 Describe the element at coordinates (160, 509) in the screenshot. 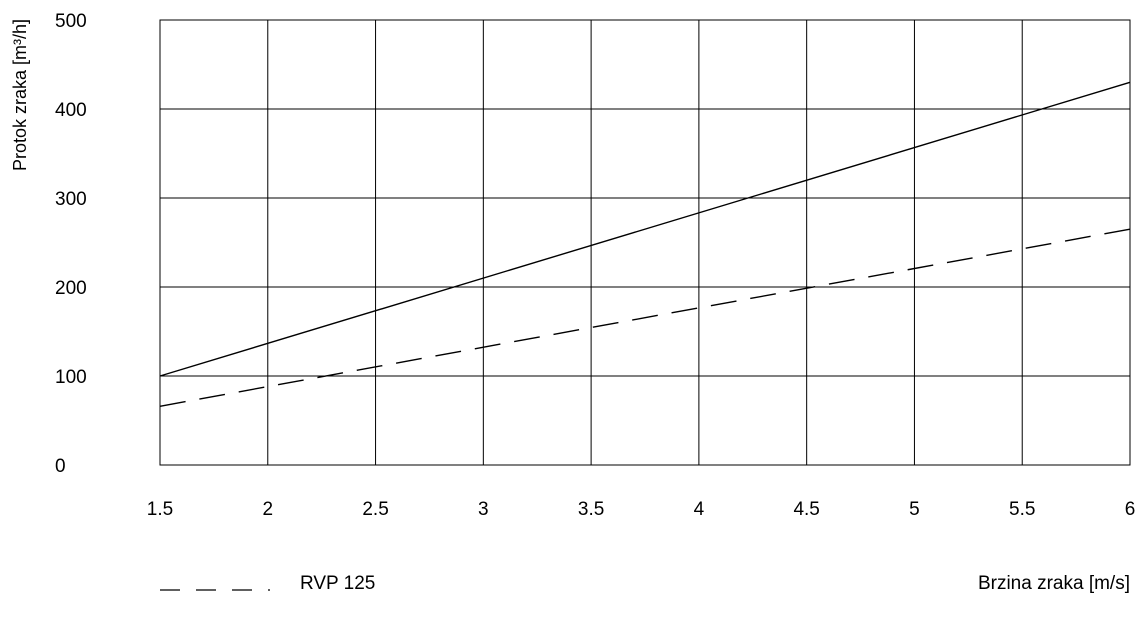

I see `x-tick-label: 1.5` at that location.